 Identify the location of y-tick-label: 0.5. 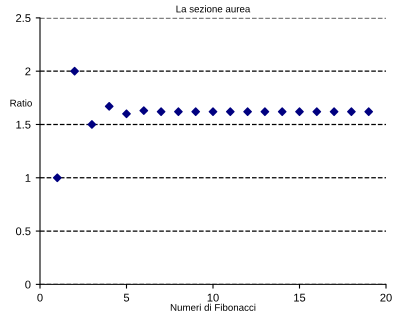
(23, 231).